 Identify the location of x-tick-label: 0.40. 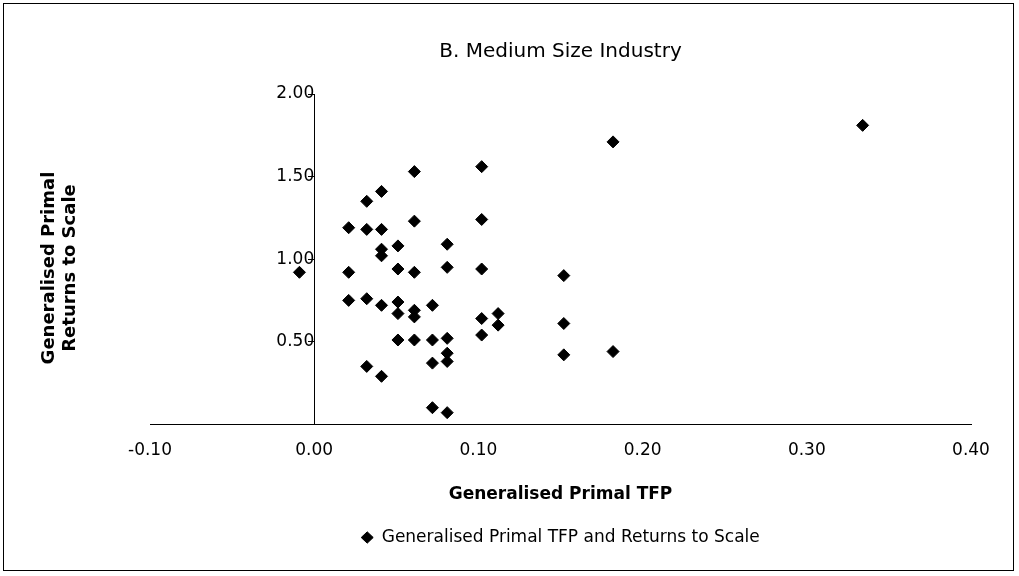
(971, 448).